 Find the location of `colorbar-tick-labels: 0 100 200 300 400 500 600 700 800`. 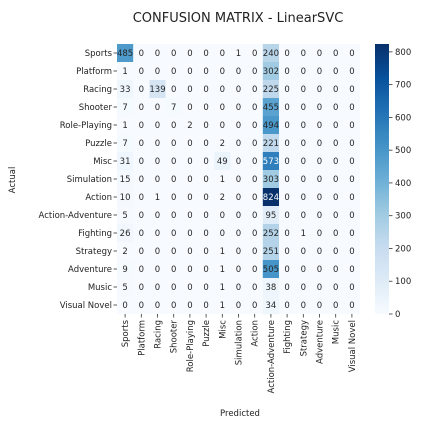

colorbar-tick-labels: 0 100 200 300 400 500 600 700 800 is located at coordinates (400, 184).